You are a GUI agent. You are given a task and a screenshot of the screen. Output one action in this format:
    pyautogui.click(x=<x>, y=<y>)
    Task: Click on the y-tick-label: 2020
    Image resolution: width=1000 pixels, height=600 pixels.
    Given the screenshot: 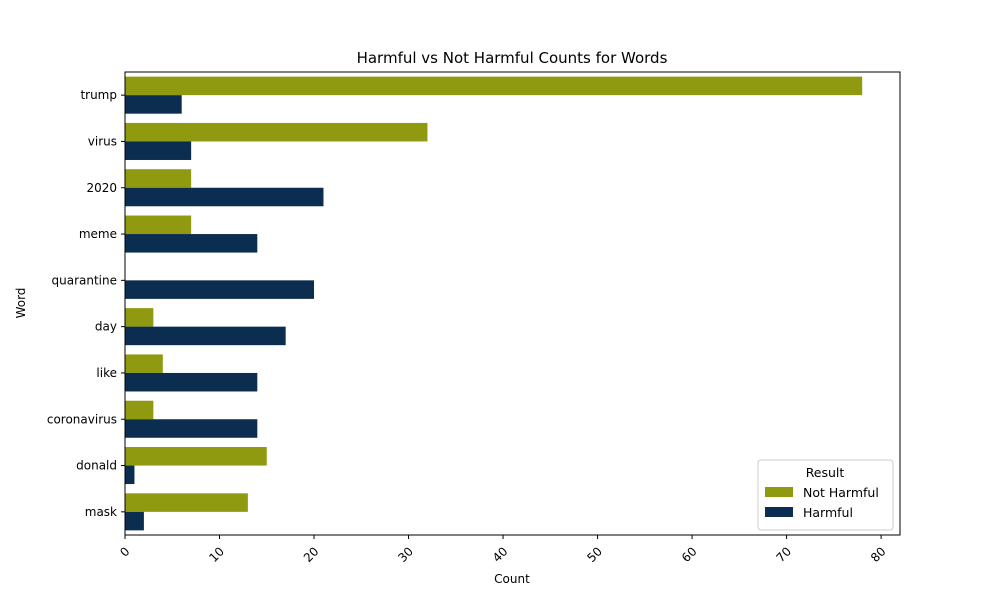 What is the action you would take?
    pyautogui.click(x=101, y=188)
    